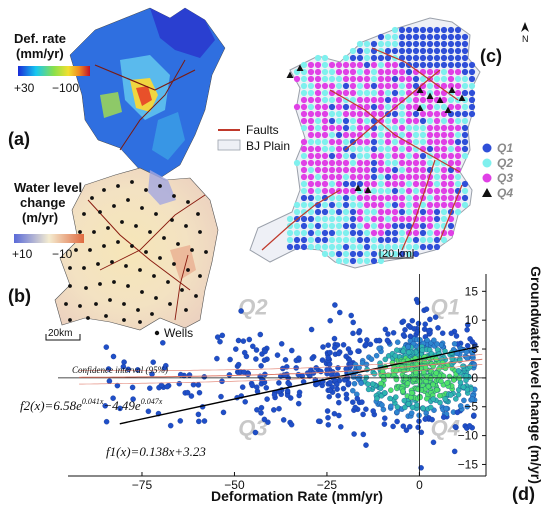  Describe the element at coordinates (474, 378) in the screenshot. I see `y-tick-label: 0` at that location.